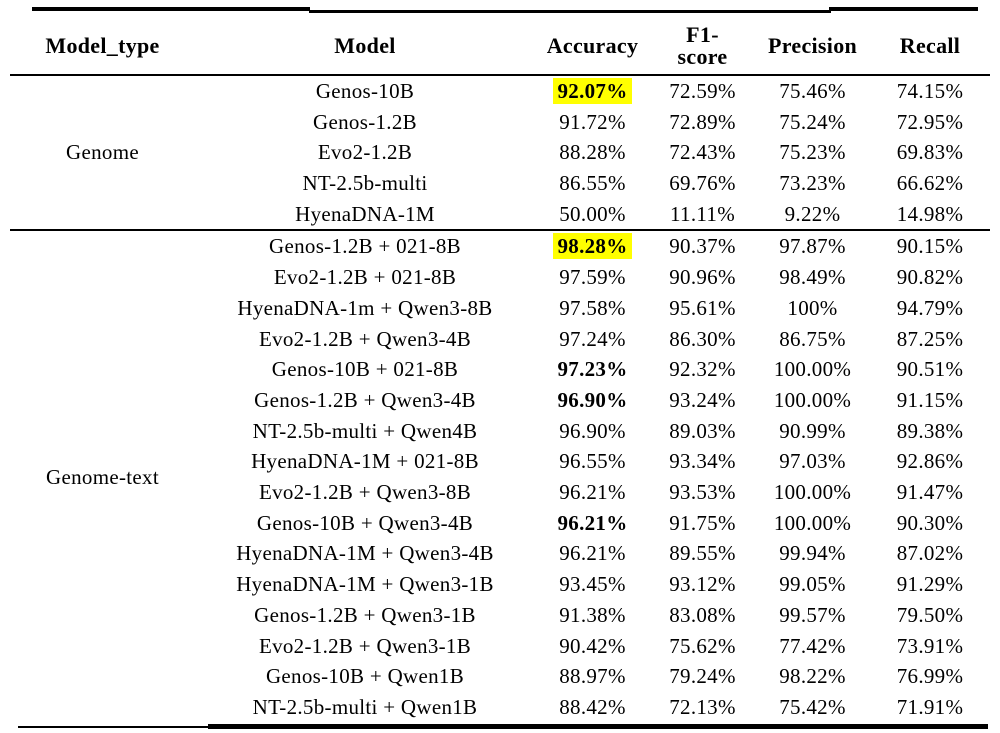 The width and height of the screenshot is (1000, 733). Describe the element at coordinates (702, 57) in the screenshot. I see `f1-header-line2: score` at that location.